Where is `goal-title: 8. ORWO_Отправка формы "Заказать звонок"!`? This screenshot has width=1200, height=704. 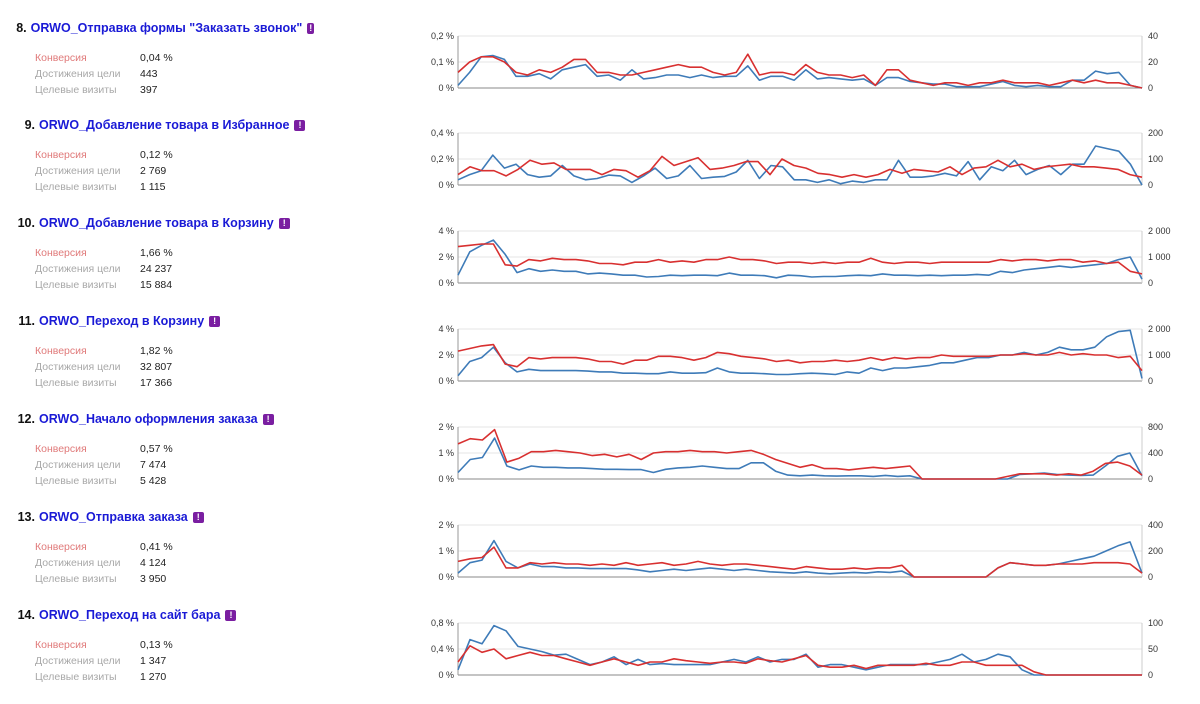
goal-title: 8. ORWO_Отправка формы "Заказать звонок"! is located at coordinates (164, 28).